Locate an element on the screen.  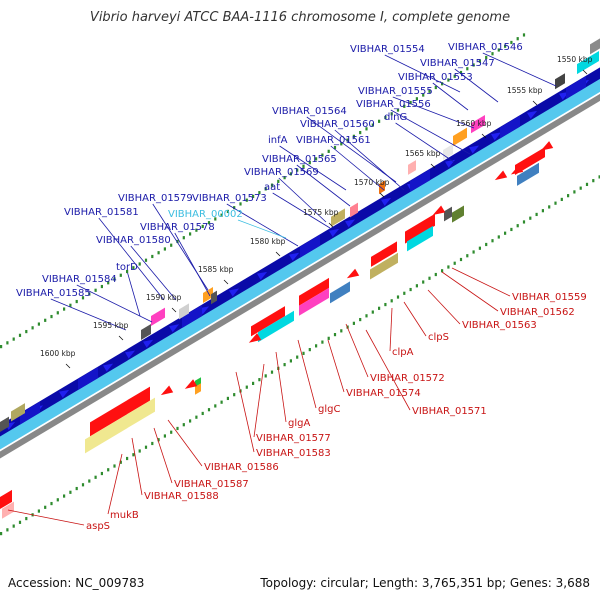
forward-gene-label: VIBHAR_01584 is located at coordinates (79, 279).